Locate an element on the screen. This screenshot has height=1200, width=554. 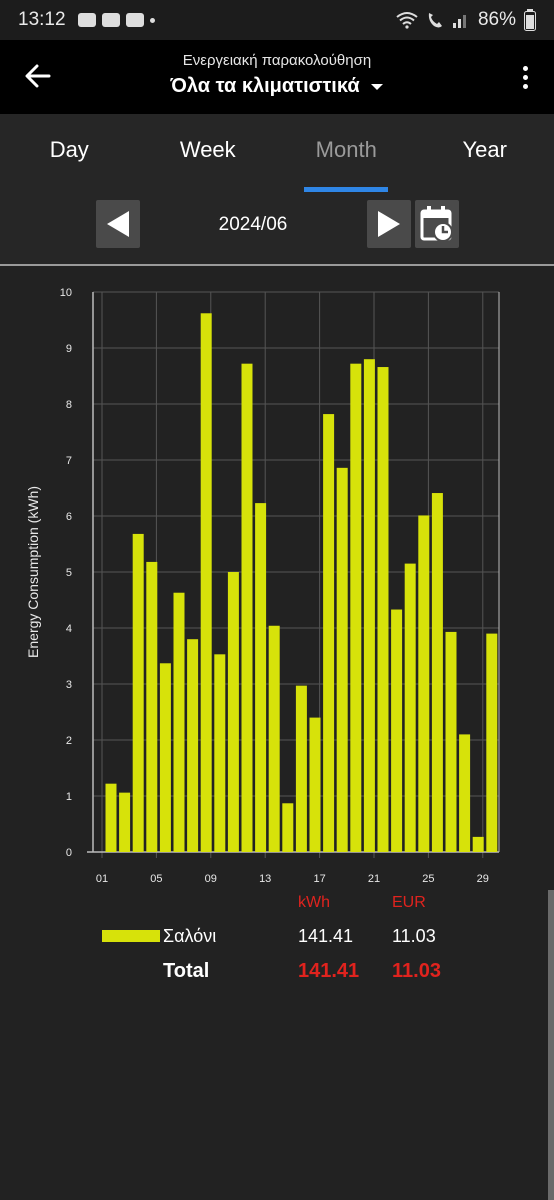
gallery-icon is located at coordinates (86, 20).